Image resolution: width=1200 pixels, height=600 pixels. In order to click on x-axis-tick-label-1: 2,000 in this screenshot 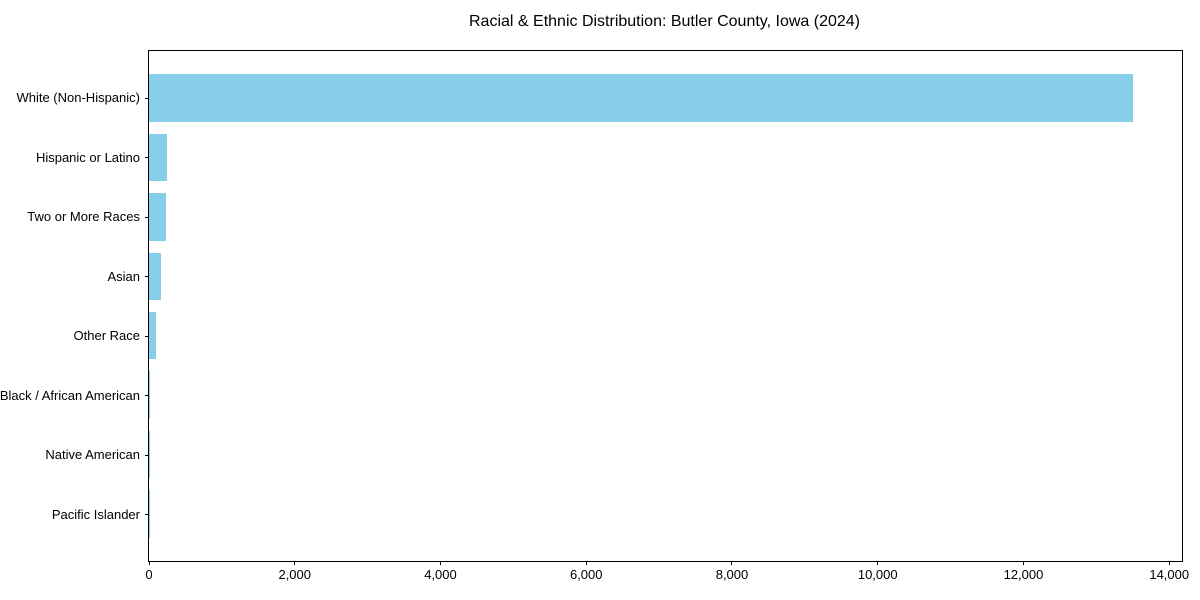, I will do `click(295, 574)`.